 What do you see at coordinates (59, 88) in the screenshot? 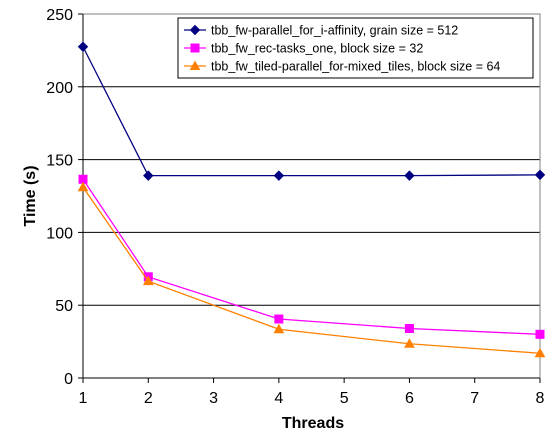
I see `y-tick-label: 200` at bounding box center [59, 88].